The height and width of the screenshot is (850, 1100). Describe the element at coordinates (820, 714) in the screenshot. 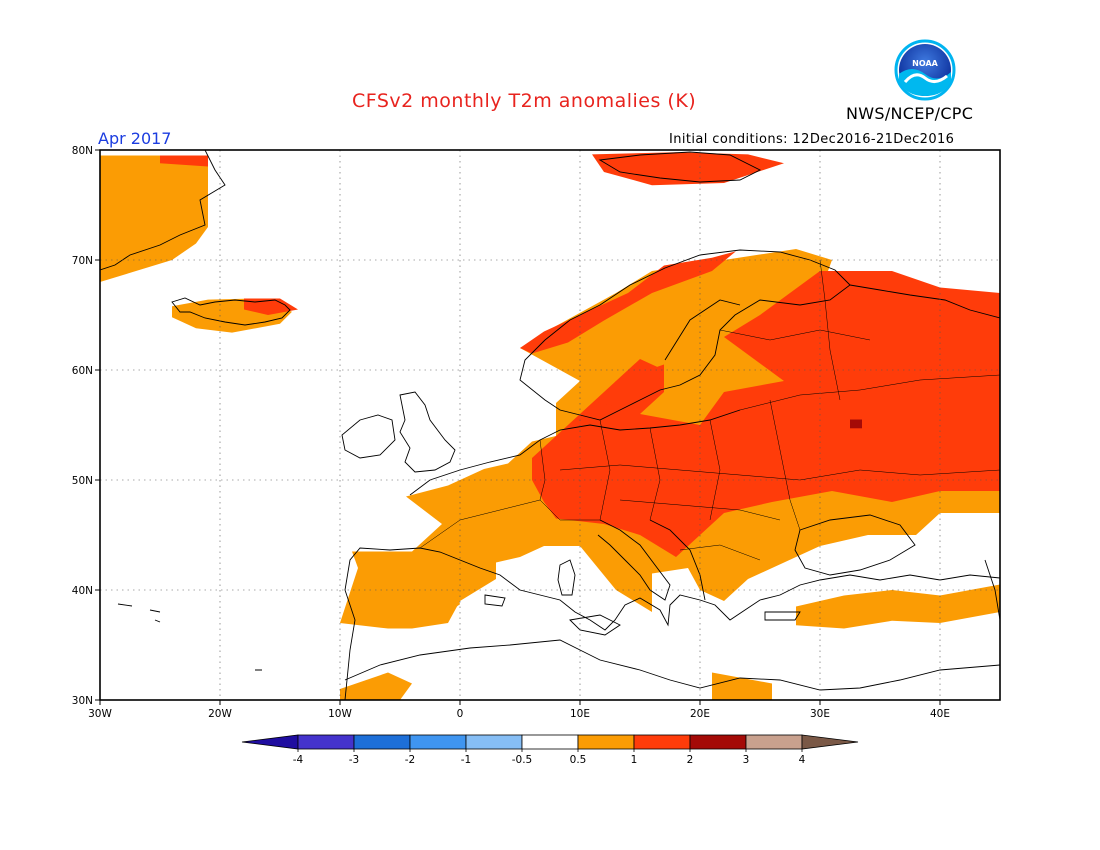

I see `lon-tick-label: 30E` at that location.